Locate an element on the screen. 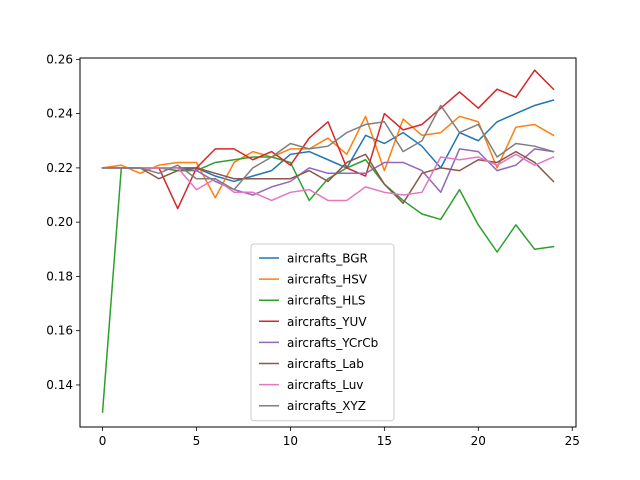 The image size is (640, 480). legend-box is located at coordinates (322, 332).